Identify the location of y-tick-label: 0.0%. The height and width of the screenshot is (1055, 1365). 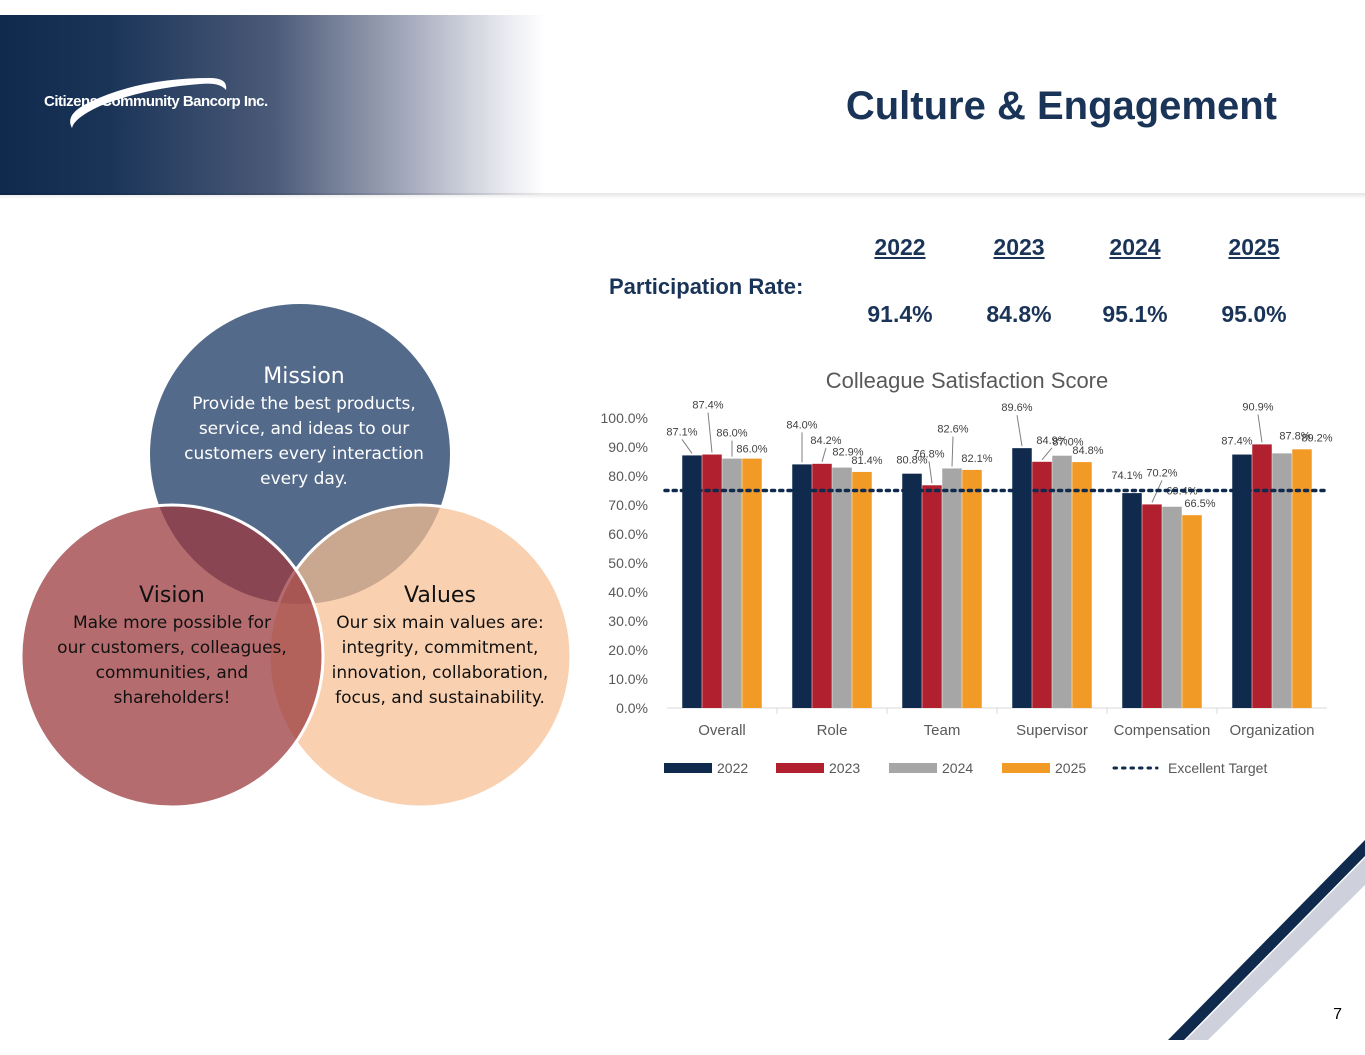
(632, 708).